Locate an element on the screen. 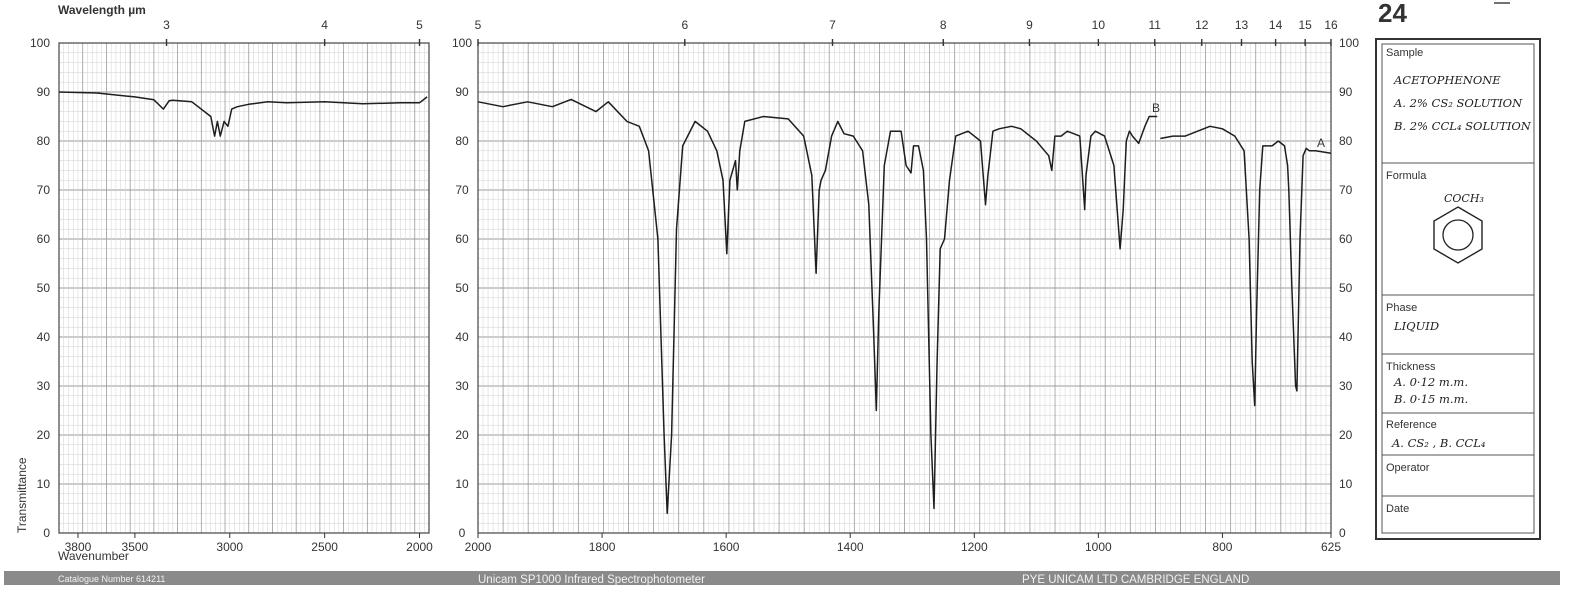 This screenshot has height=600, width=1590. x-tick-label: 1400 is located at coordinates (850, 547).